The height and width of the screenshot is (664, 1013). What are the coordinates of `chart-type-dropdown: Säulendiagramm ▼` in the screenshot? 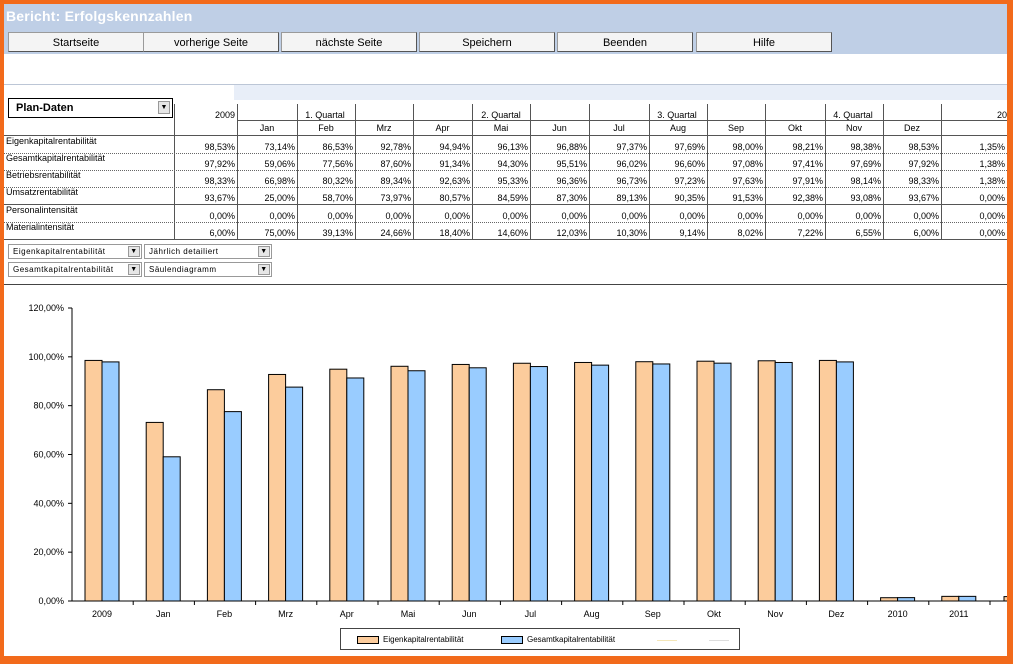 It's located at (208, 269).